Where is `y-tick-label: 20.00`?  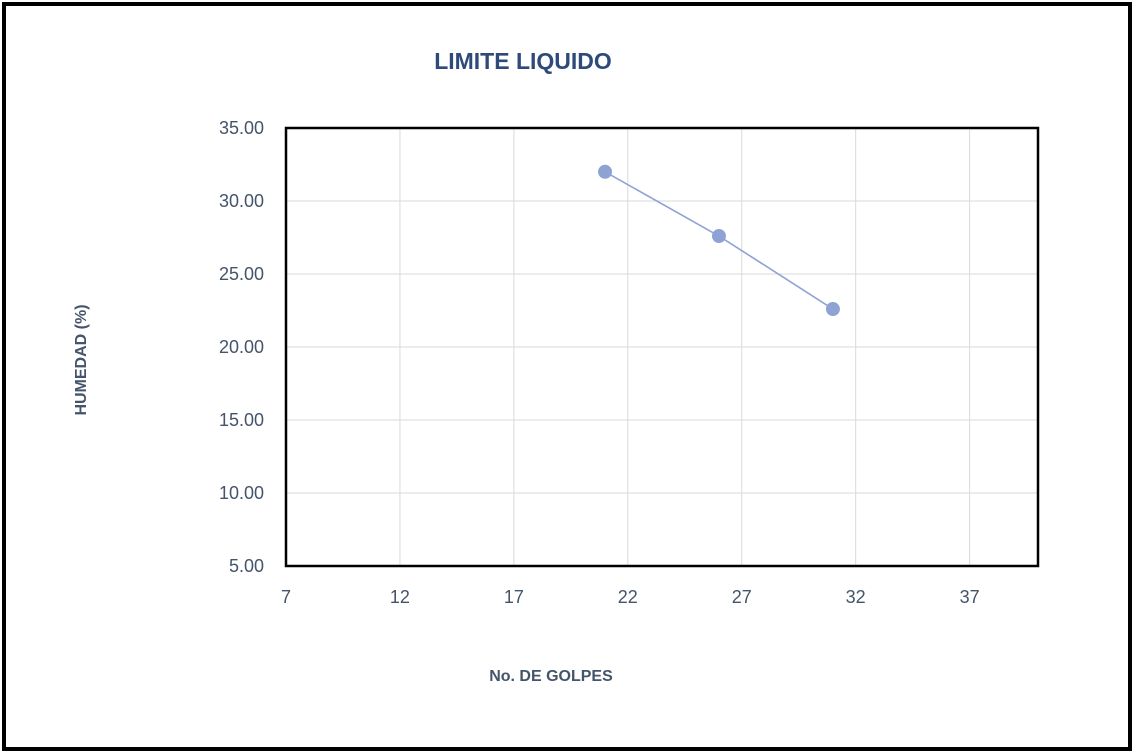
y-tick-label: 20.00 is located at coordinates (241, 347).